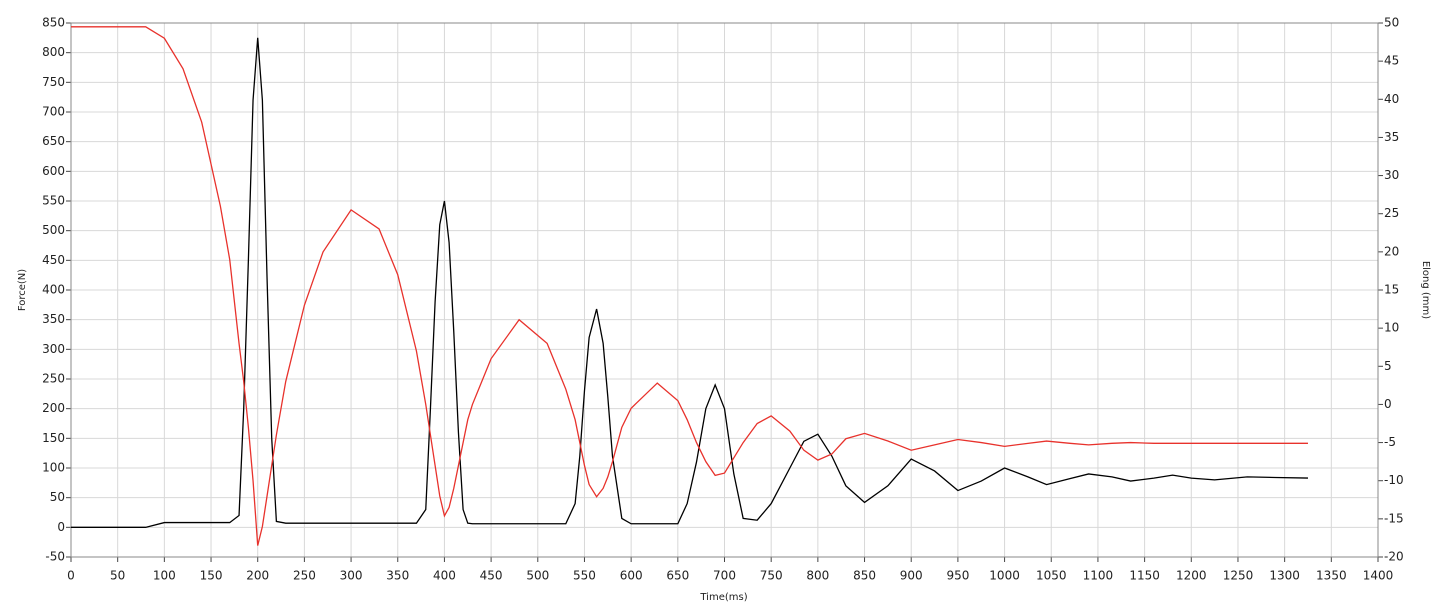  Describe the element at coordinates (1391, 213) in the screenshot. I see `y2-tick-label: 25` at that location.